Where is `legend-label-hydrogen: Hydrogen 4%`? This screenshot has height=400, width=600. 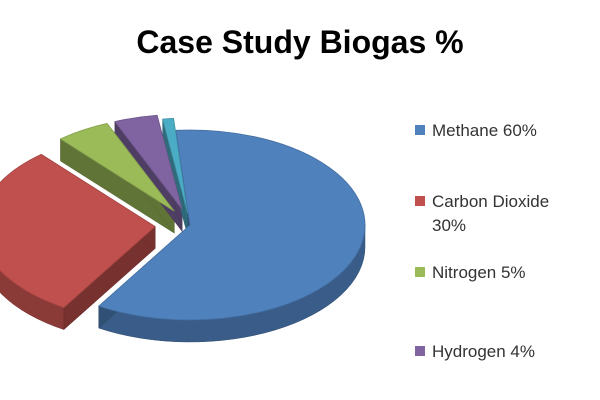
legend-label-hydrogen: Hydrogen 4% is located at coordinates (484, 351).